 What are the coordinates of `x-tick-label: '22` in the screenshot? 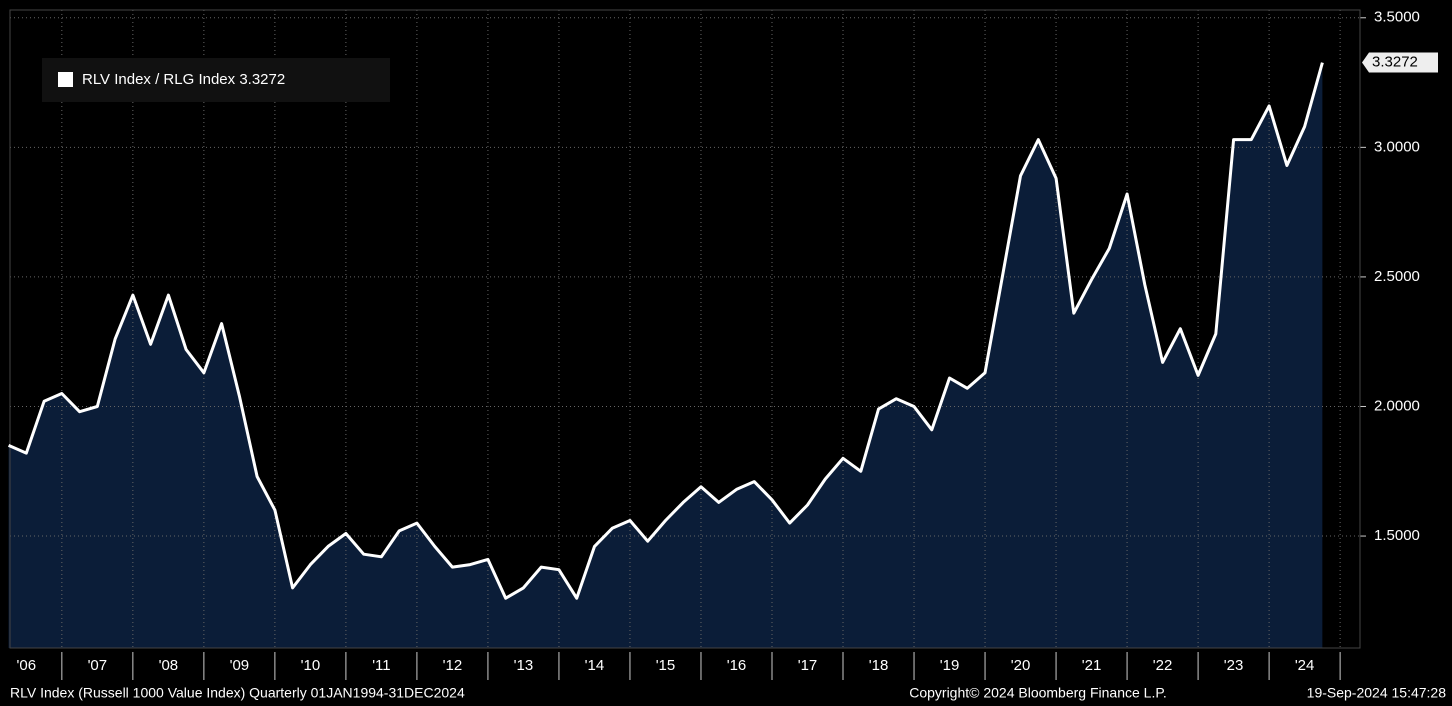 It's located at (1163, 665).